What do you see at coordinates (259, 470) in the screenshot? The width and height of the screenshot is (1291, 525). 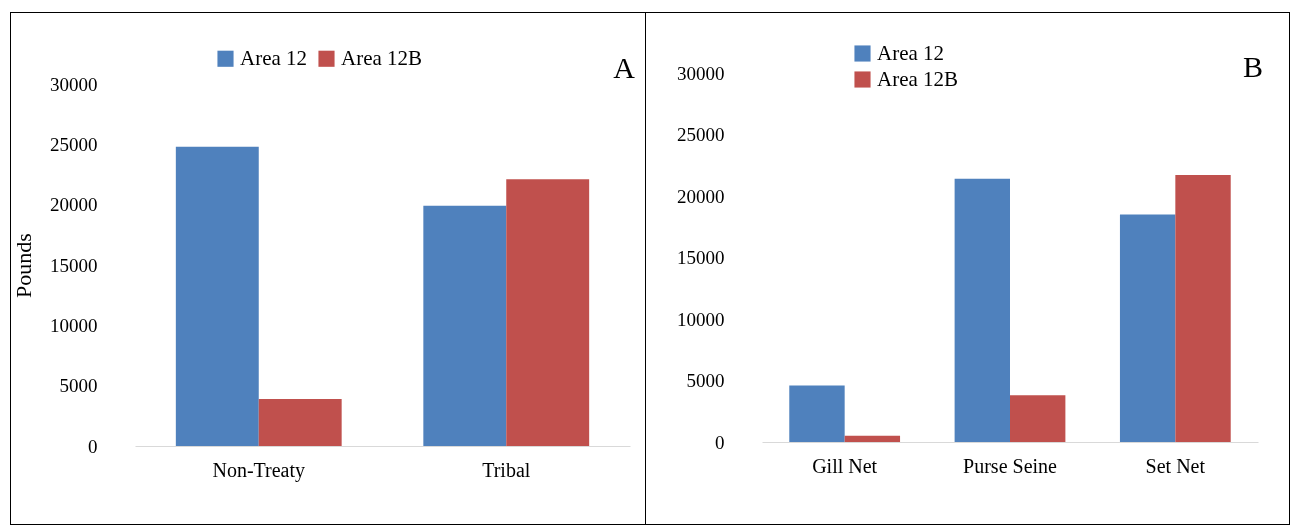 I see `x-tick-label: Non-Treaty` at bounding box center [259, 470].